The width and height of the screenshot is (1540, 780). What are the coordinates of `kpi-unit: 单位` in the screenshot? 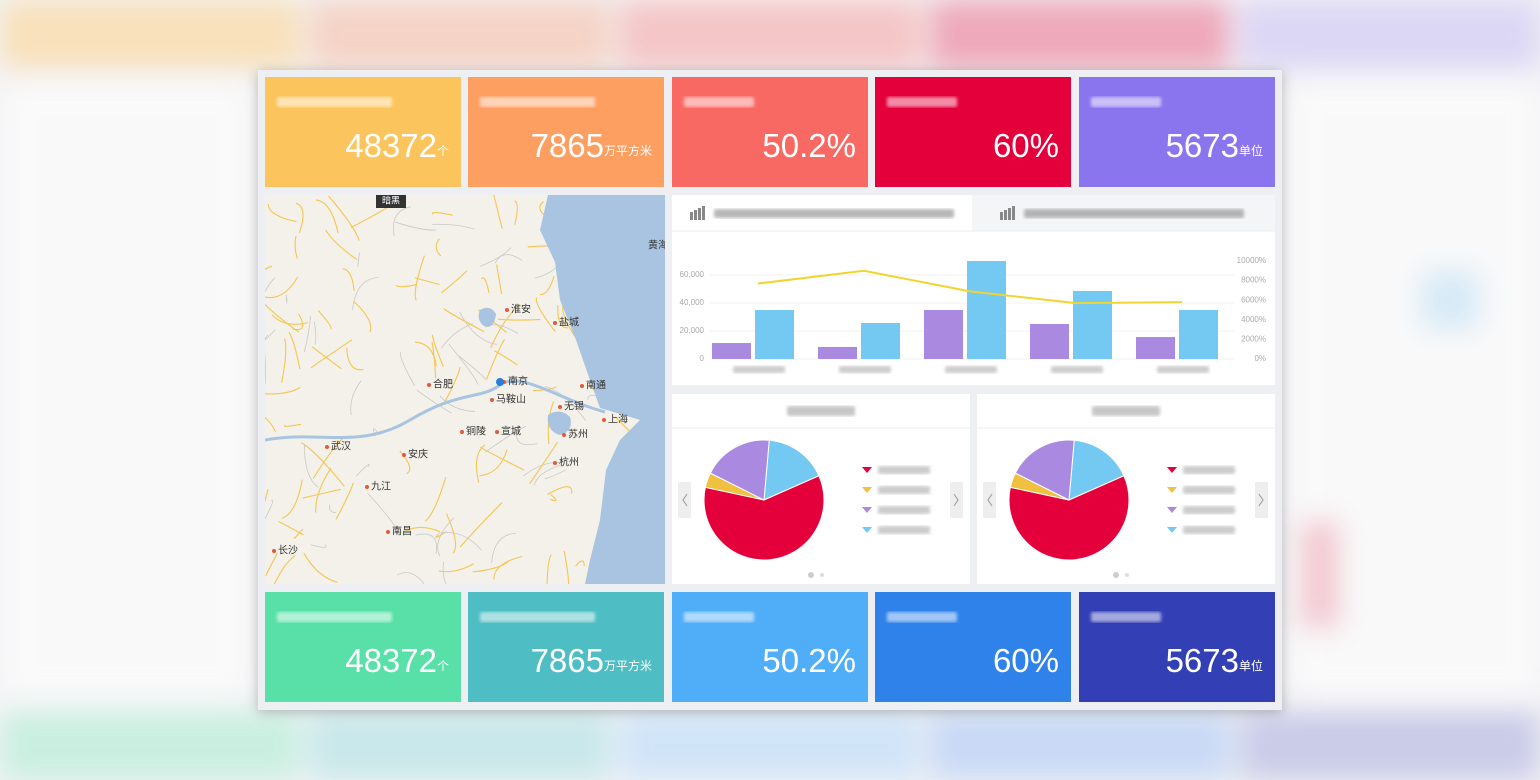 It's located at (1251, 665).